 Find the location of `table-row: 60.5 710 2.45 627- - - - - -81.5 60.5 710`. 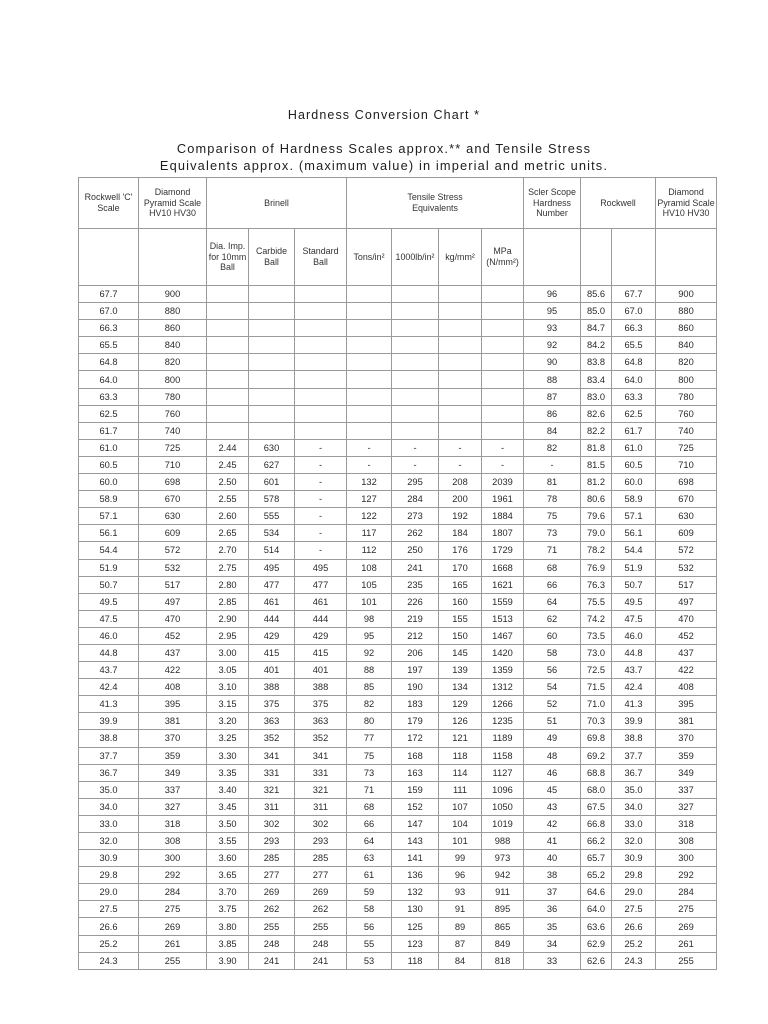

table-row: 60.5 710 2.45 627- - - - - -81.5 60.5 710 is located at coordinates (398, 465).